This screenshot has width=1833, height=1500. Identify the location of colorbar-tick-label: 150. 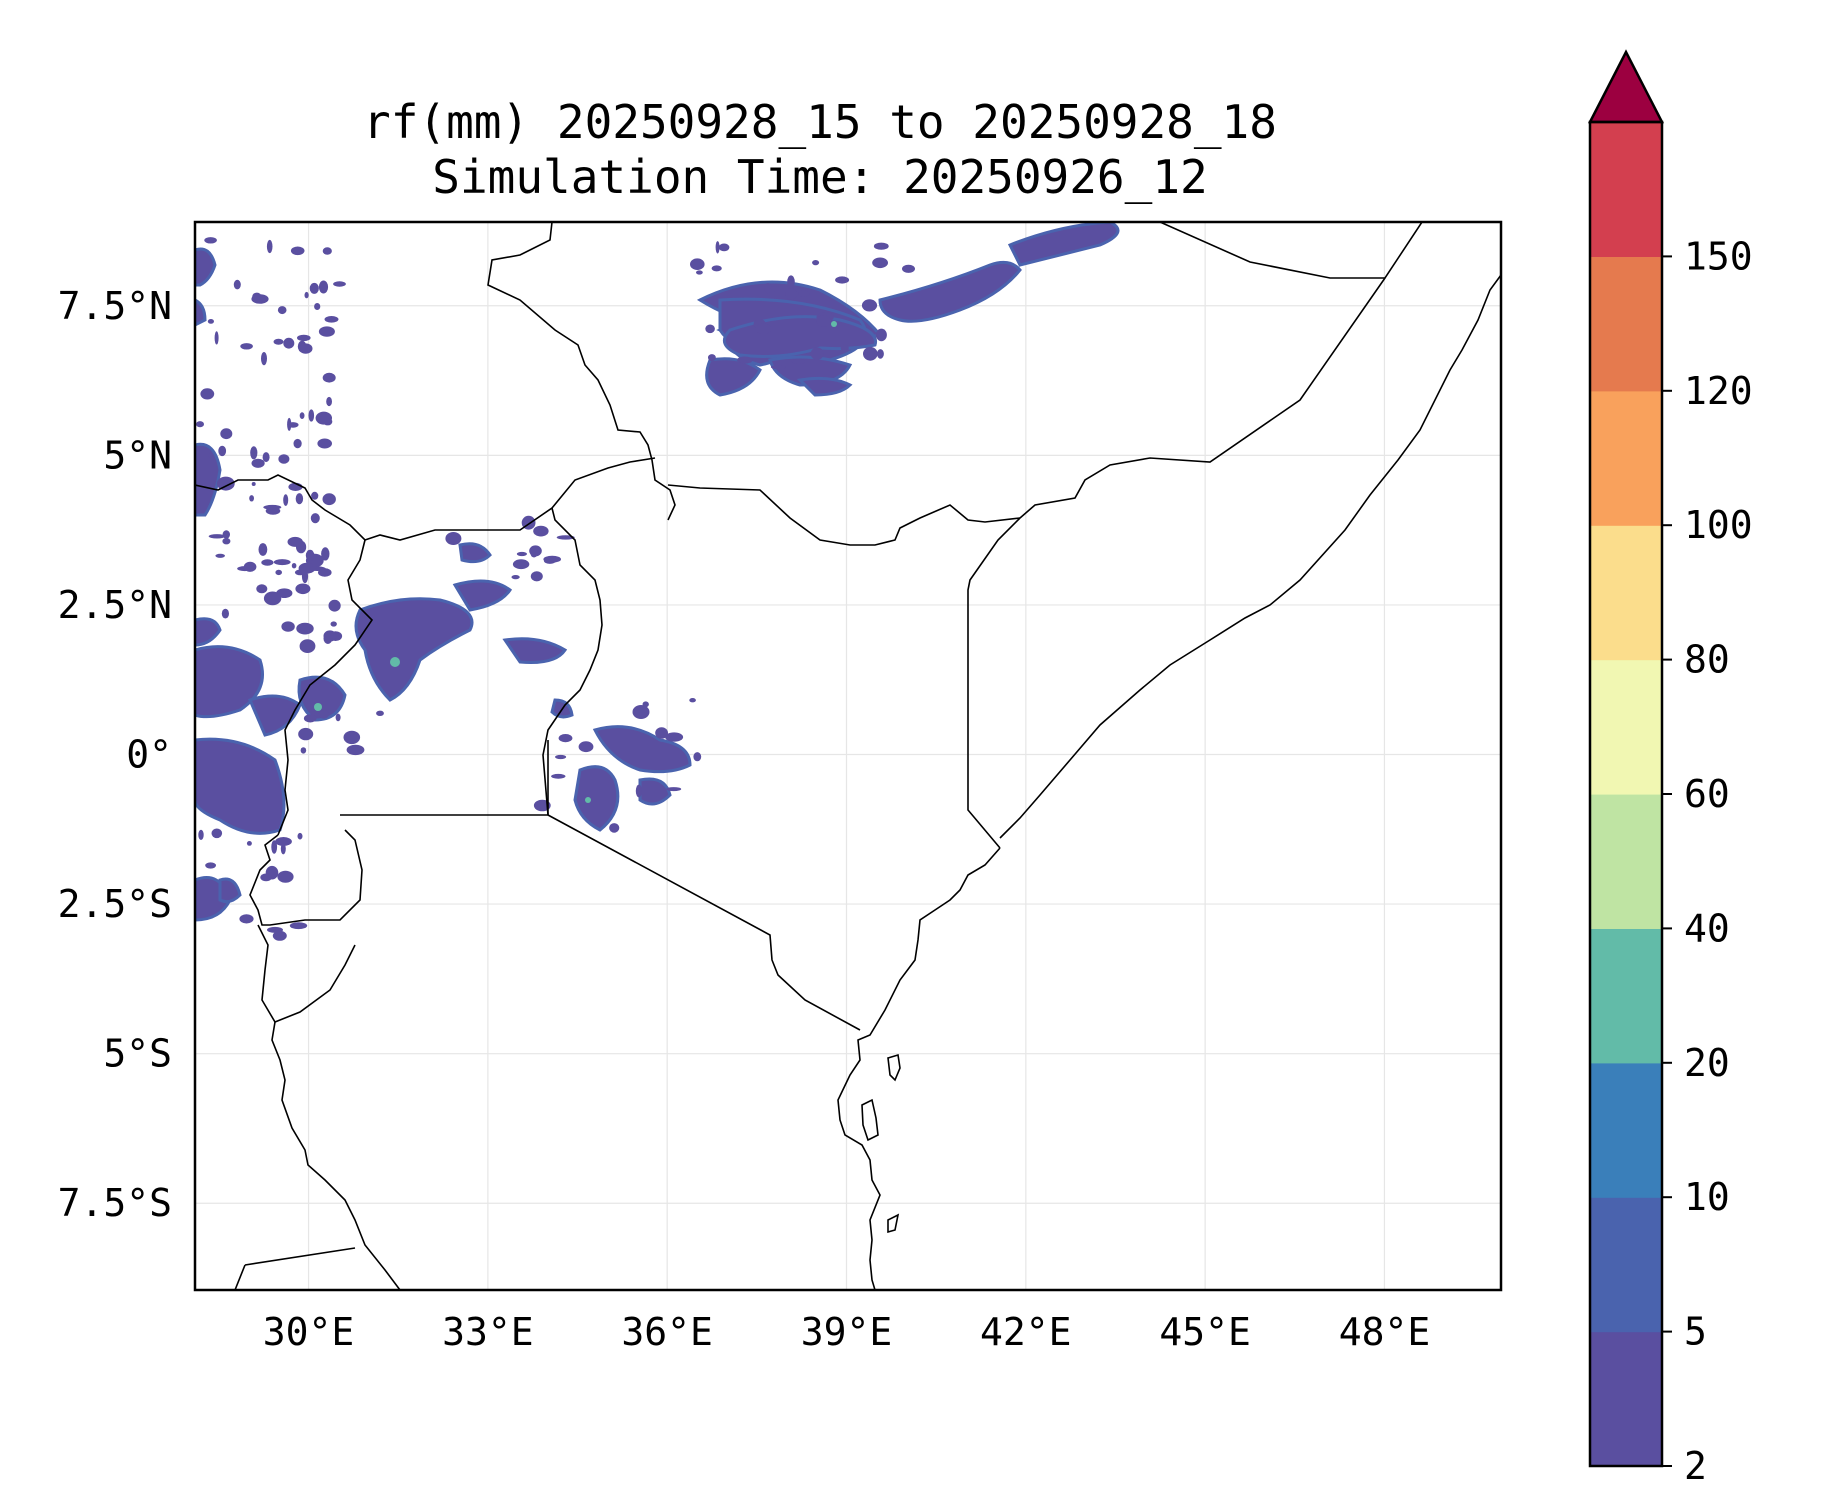
(1718, 256).